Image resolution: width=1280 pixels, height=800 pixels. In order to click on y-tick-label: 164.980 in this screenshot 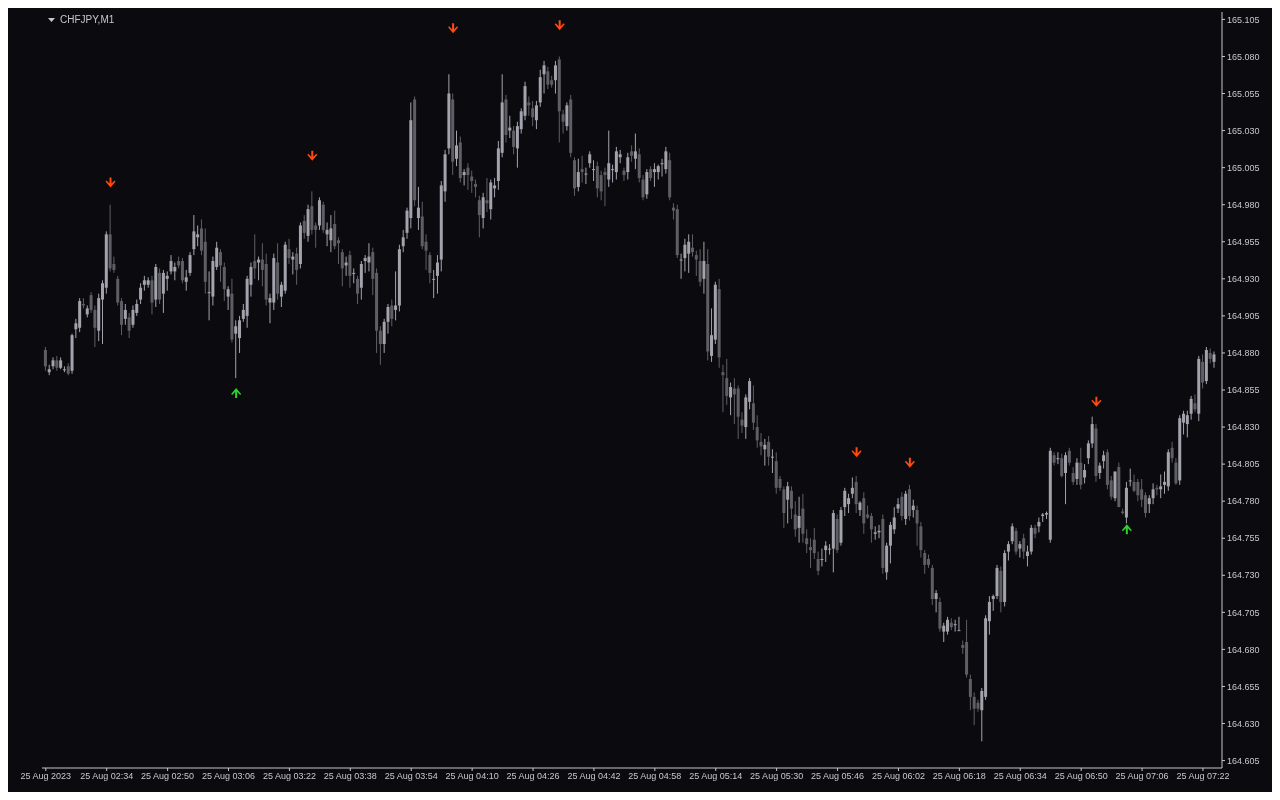, I will do `click(1243, 204)`.